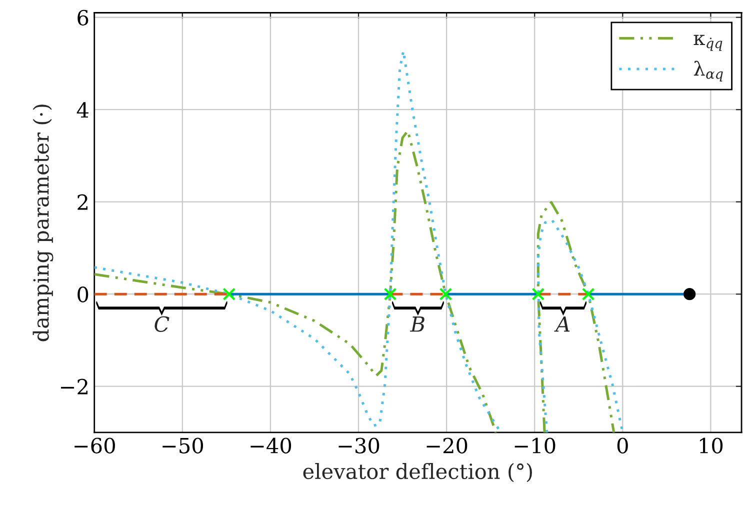  What do you see at coordinates (562, 324) in the screenshot?
I see `annotation: A` at bounding box center [562, 324].